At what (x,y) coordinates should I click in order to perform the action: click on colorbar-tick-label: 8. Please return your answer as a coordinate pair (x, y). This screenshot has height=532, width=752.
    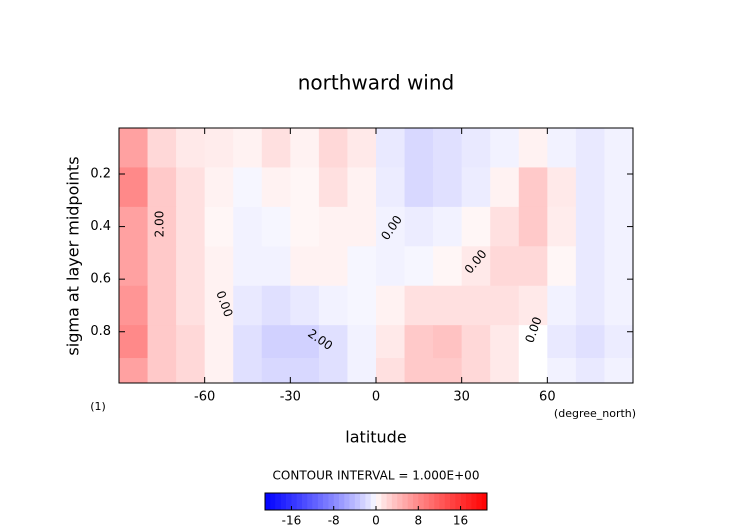
    Looking at the image, I should click on (418, 521).